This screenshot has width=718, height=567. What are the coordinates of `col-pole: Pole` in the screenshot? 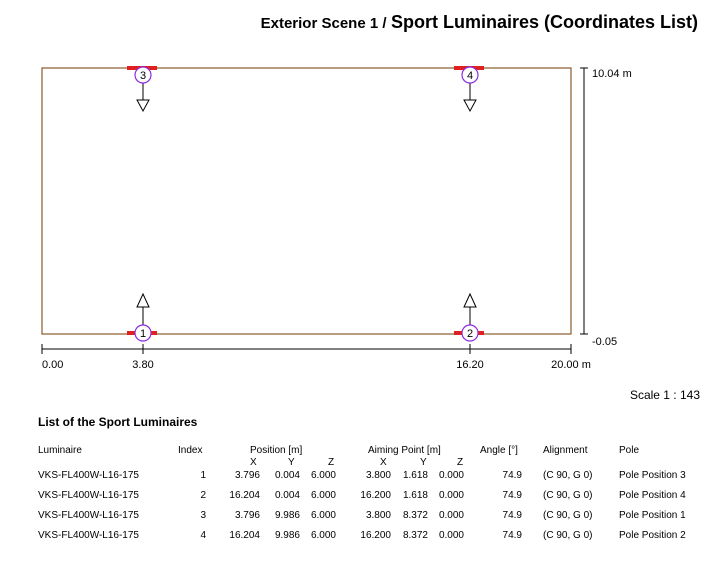 It's located at (629, 450).